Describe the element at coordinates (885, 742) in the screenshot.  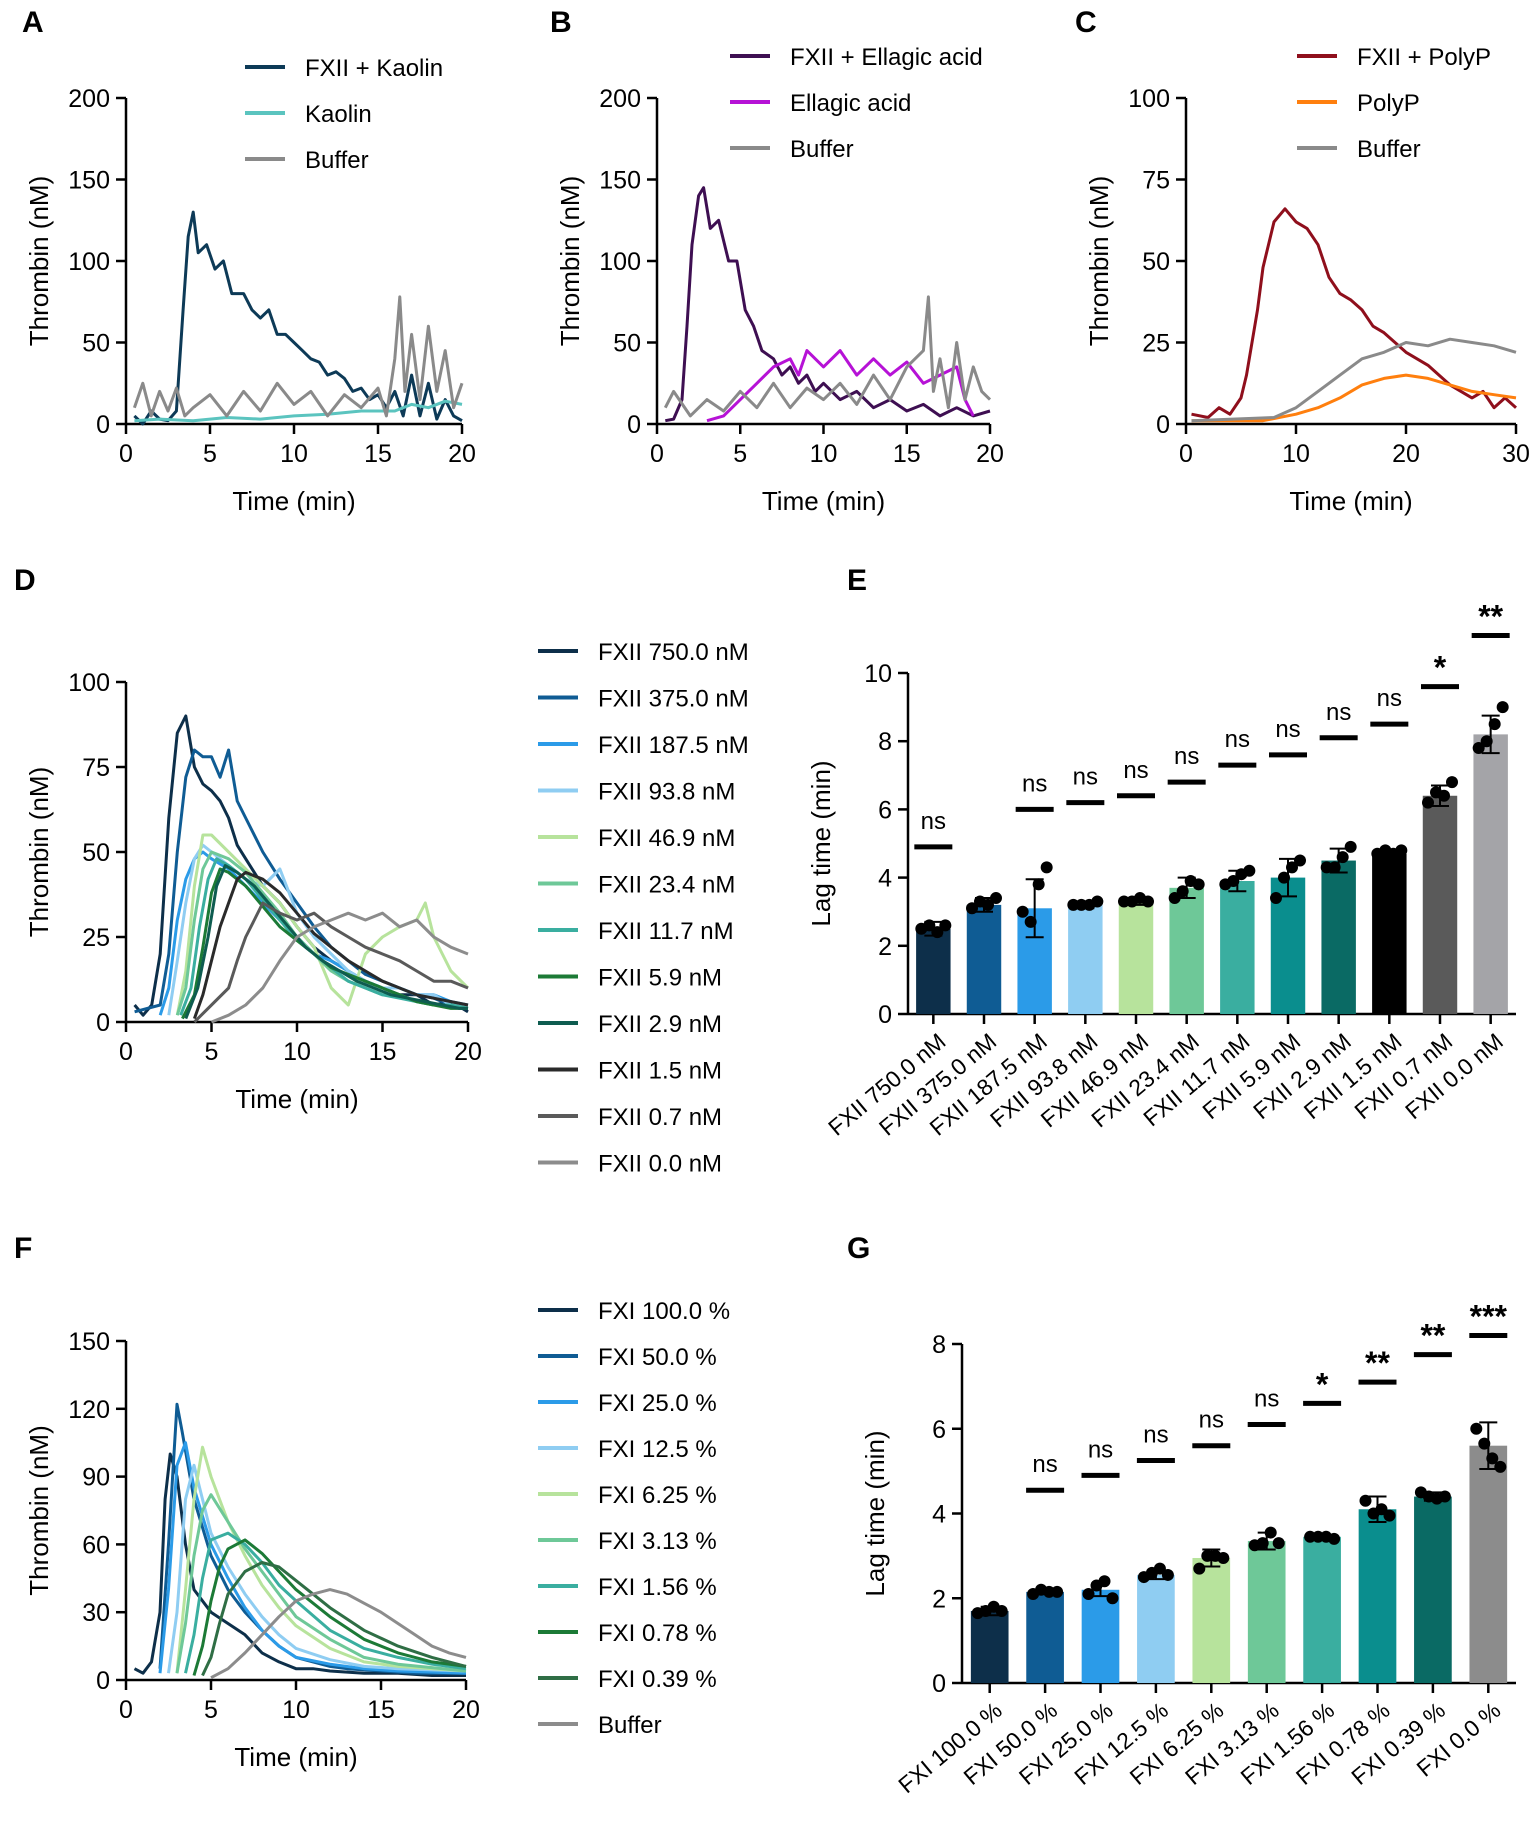
I see `y-tick-label: 8` at that location.